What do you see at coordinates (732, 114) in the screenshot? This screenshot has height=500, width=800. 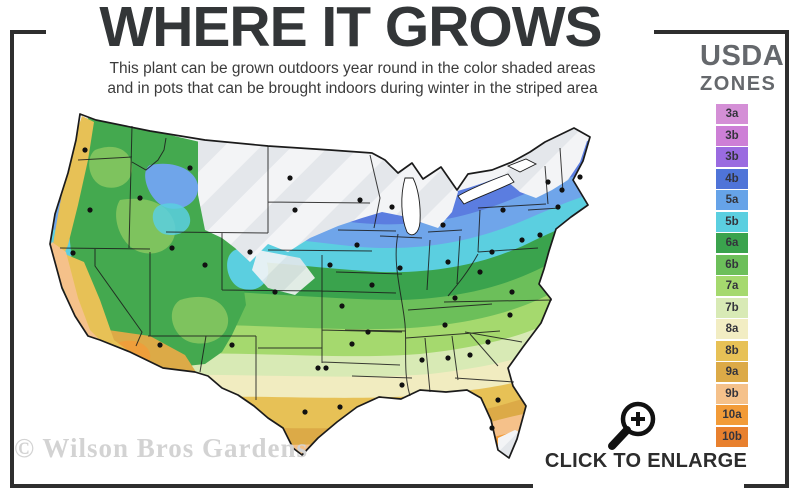 I see `legend-zone-3a: 3a` at bounding box center [732, 114].